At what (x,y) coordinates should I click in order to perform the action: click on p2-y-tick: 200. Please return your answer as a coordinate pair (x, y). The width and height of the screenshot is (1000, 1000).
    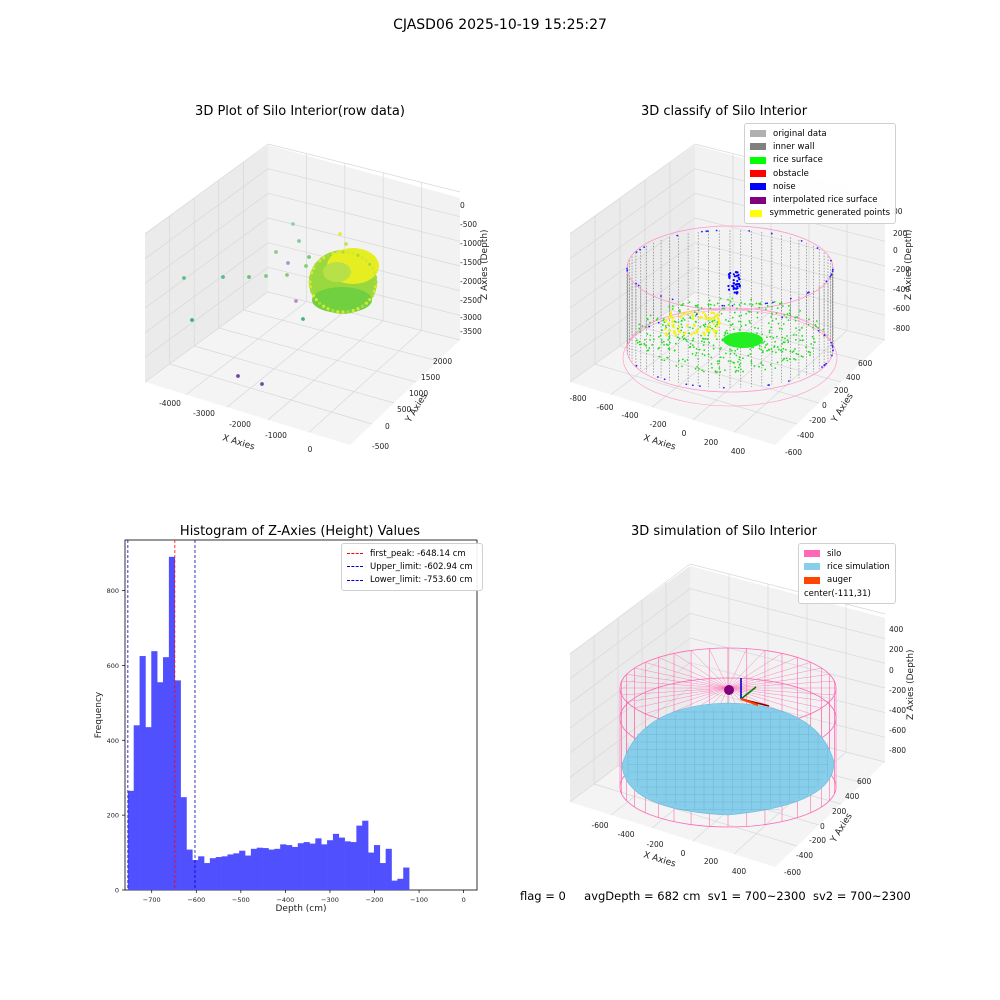
    Looking at the image, I should click on (841, 390).